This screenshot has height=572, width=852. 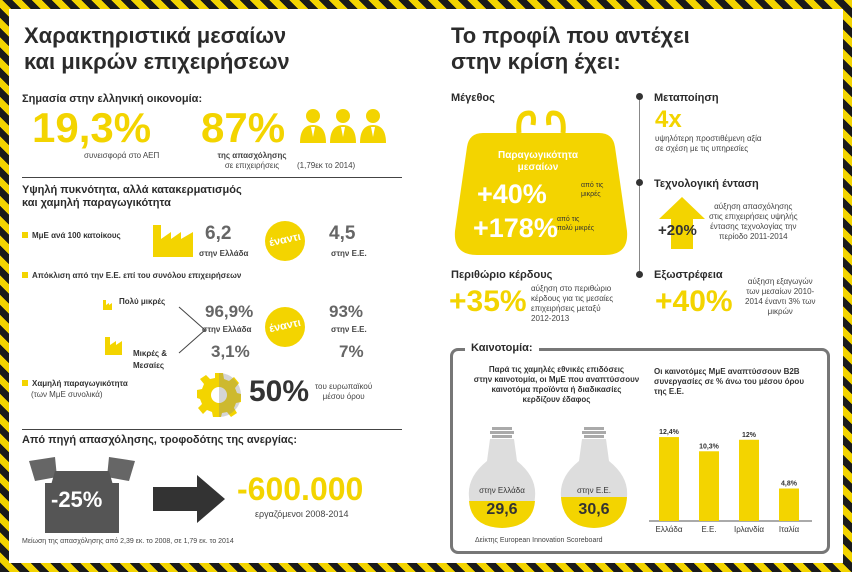 What do you see at coordinates (326, 165) in the screenshot?
I see `employment-caption-3: (1,79εκ το 2014)` at bounding box center [326, 165].